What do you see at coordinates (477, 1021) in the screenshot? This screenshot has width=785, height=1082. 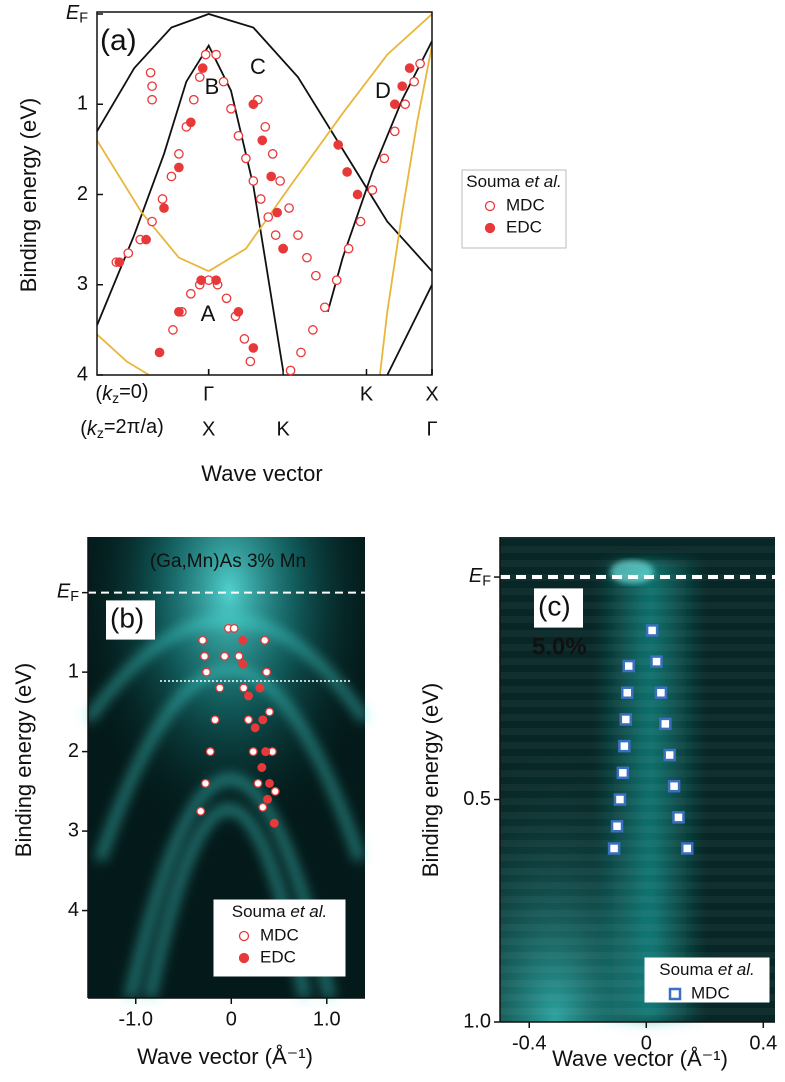 I see `y-tick-label: 1.0` at bounding box center [477, 1021].